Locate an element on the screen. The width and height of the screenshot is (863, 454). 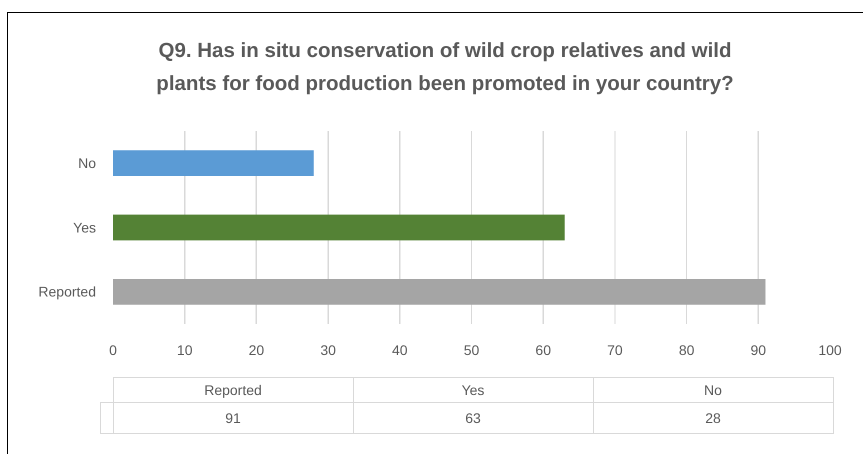
data-label: 91 is located at coordinates (233, 418).